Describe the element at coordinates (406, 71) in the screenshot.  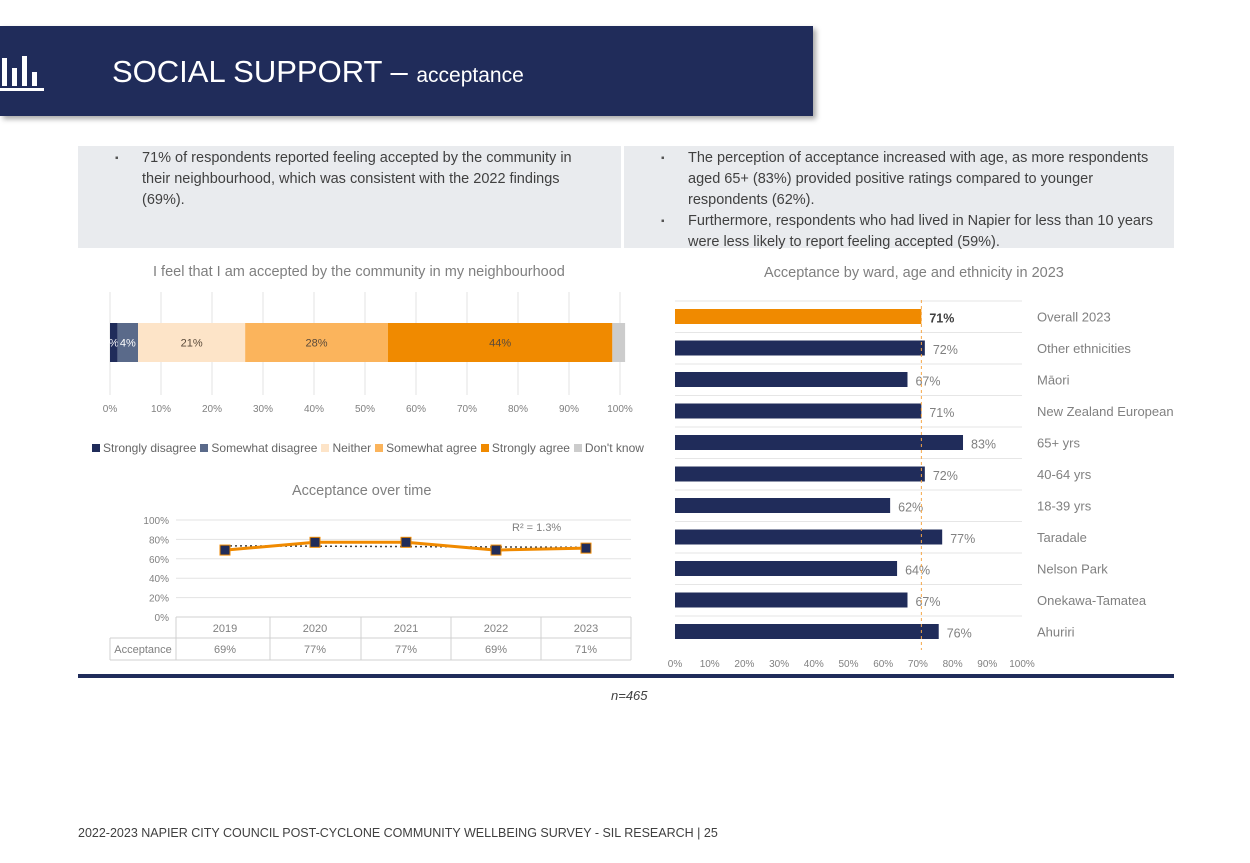
I see `header-banner: SOCIAL SUPPORT – acceptance` at that location.